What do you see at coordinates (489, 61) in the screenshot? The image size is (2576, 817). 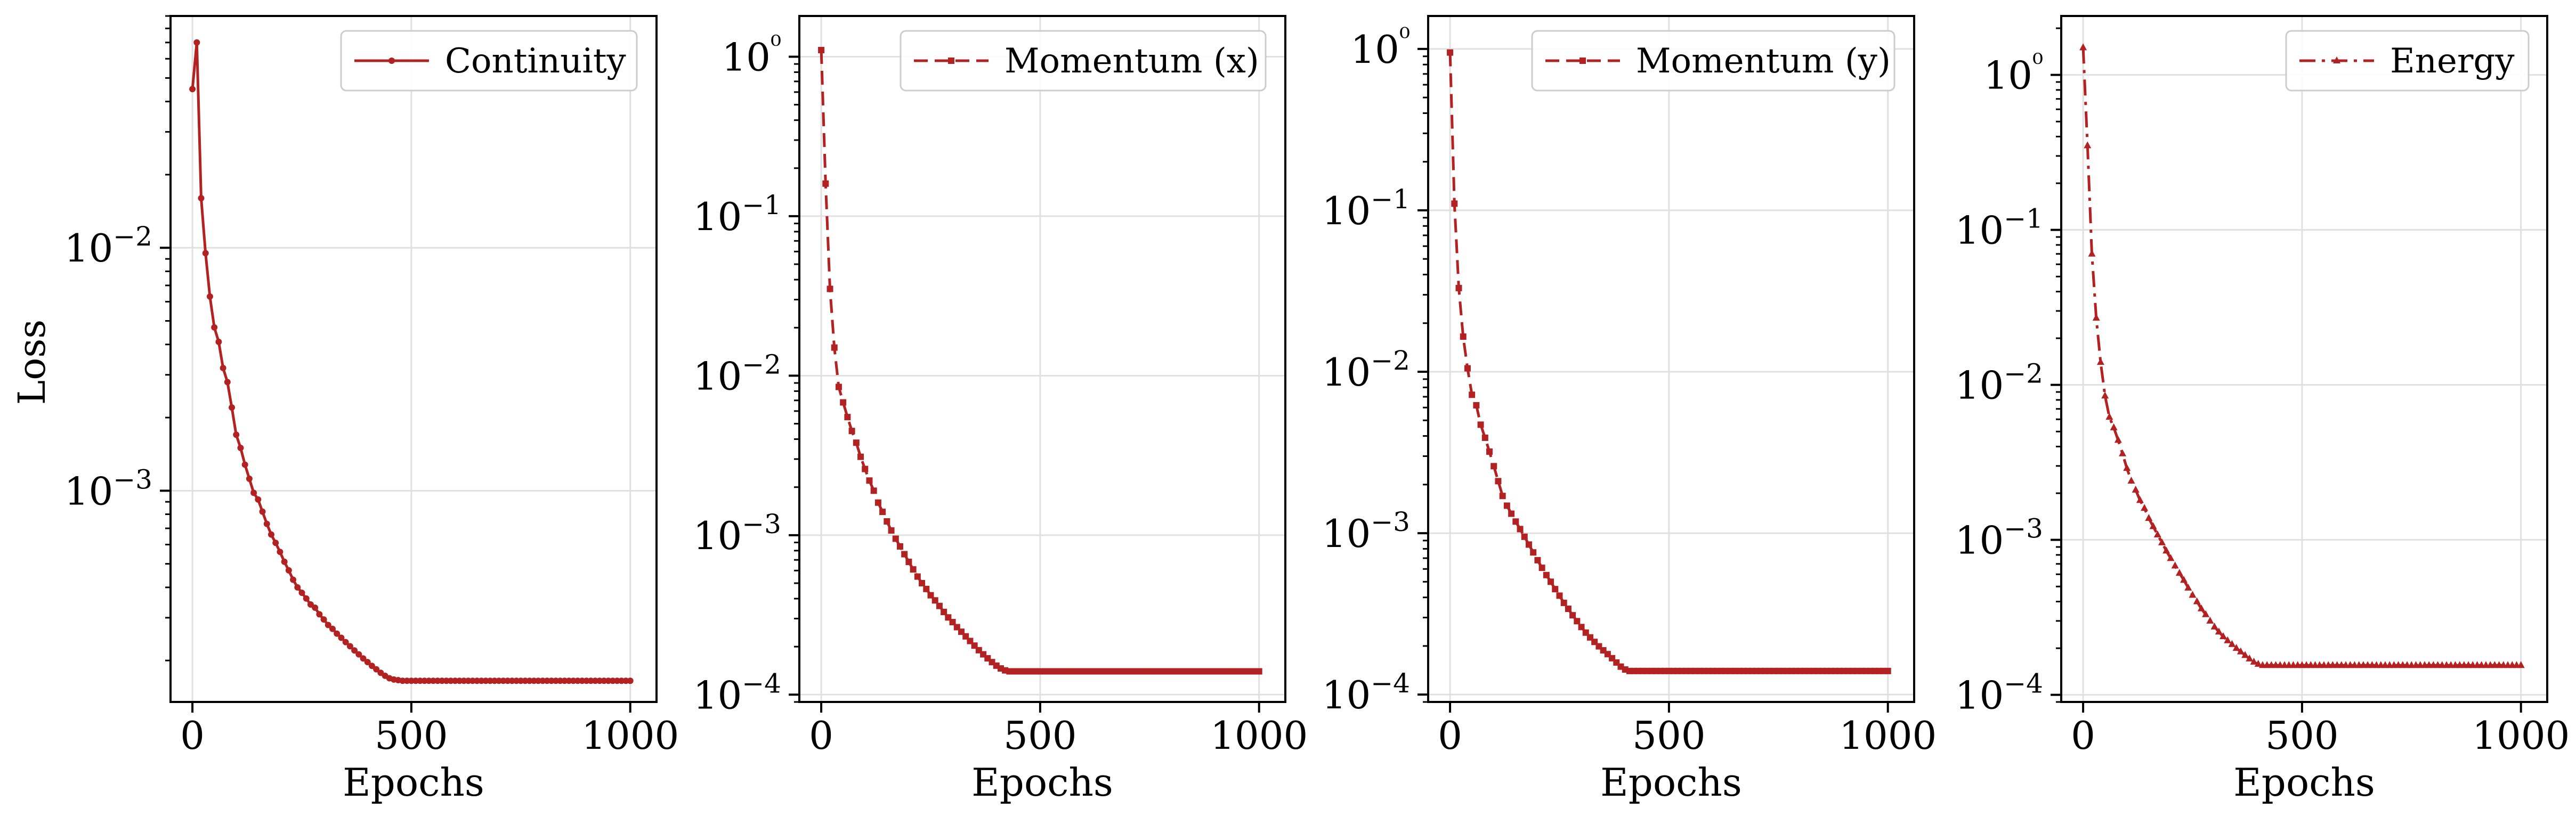 I see `legend: Continuity` at bounding box center [489, 61].